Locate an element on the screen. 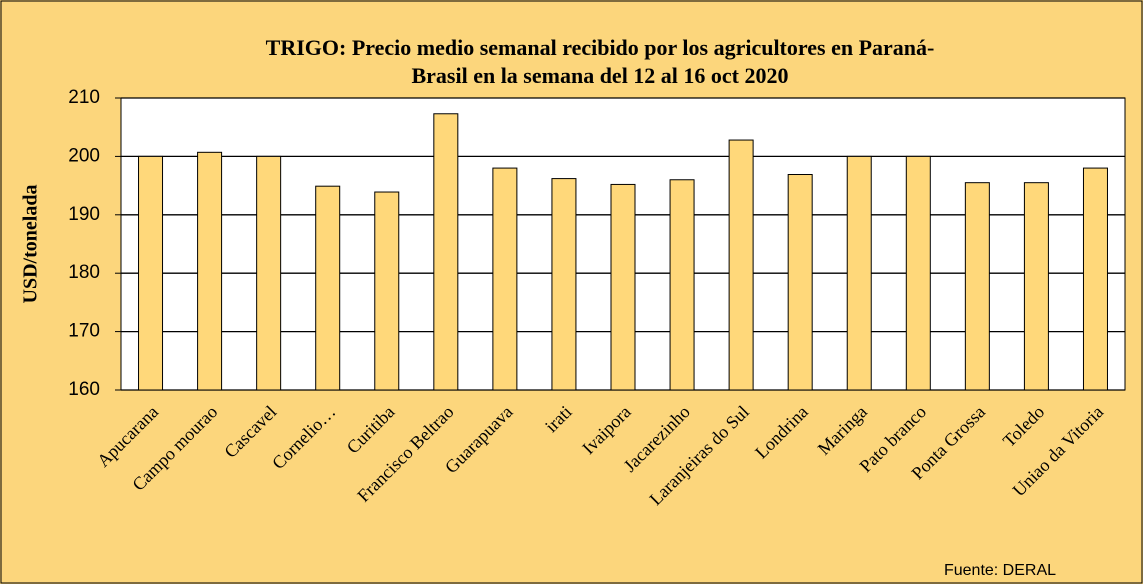  y-tick-label: 180 is located at coordinates (84, 272).